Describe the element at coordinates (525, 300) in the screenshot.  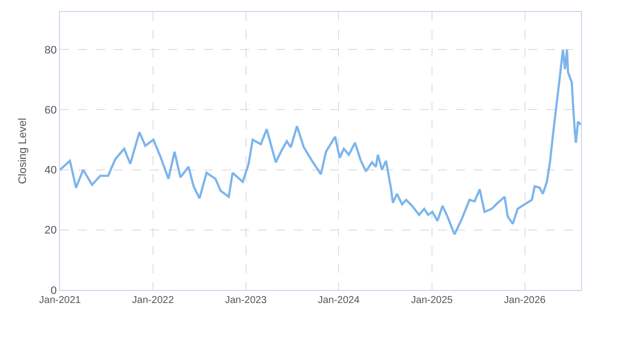
I see `x-tick-label: Jan-2026` at that location.